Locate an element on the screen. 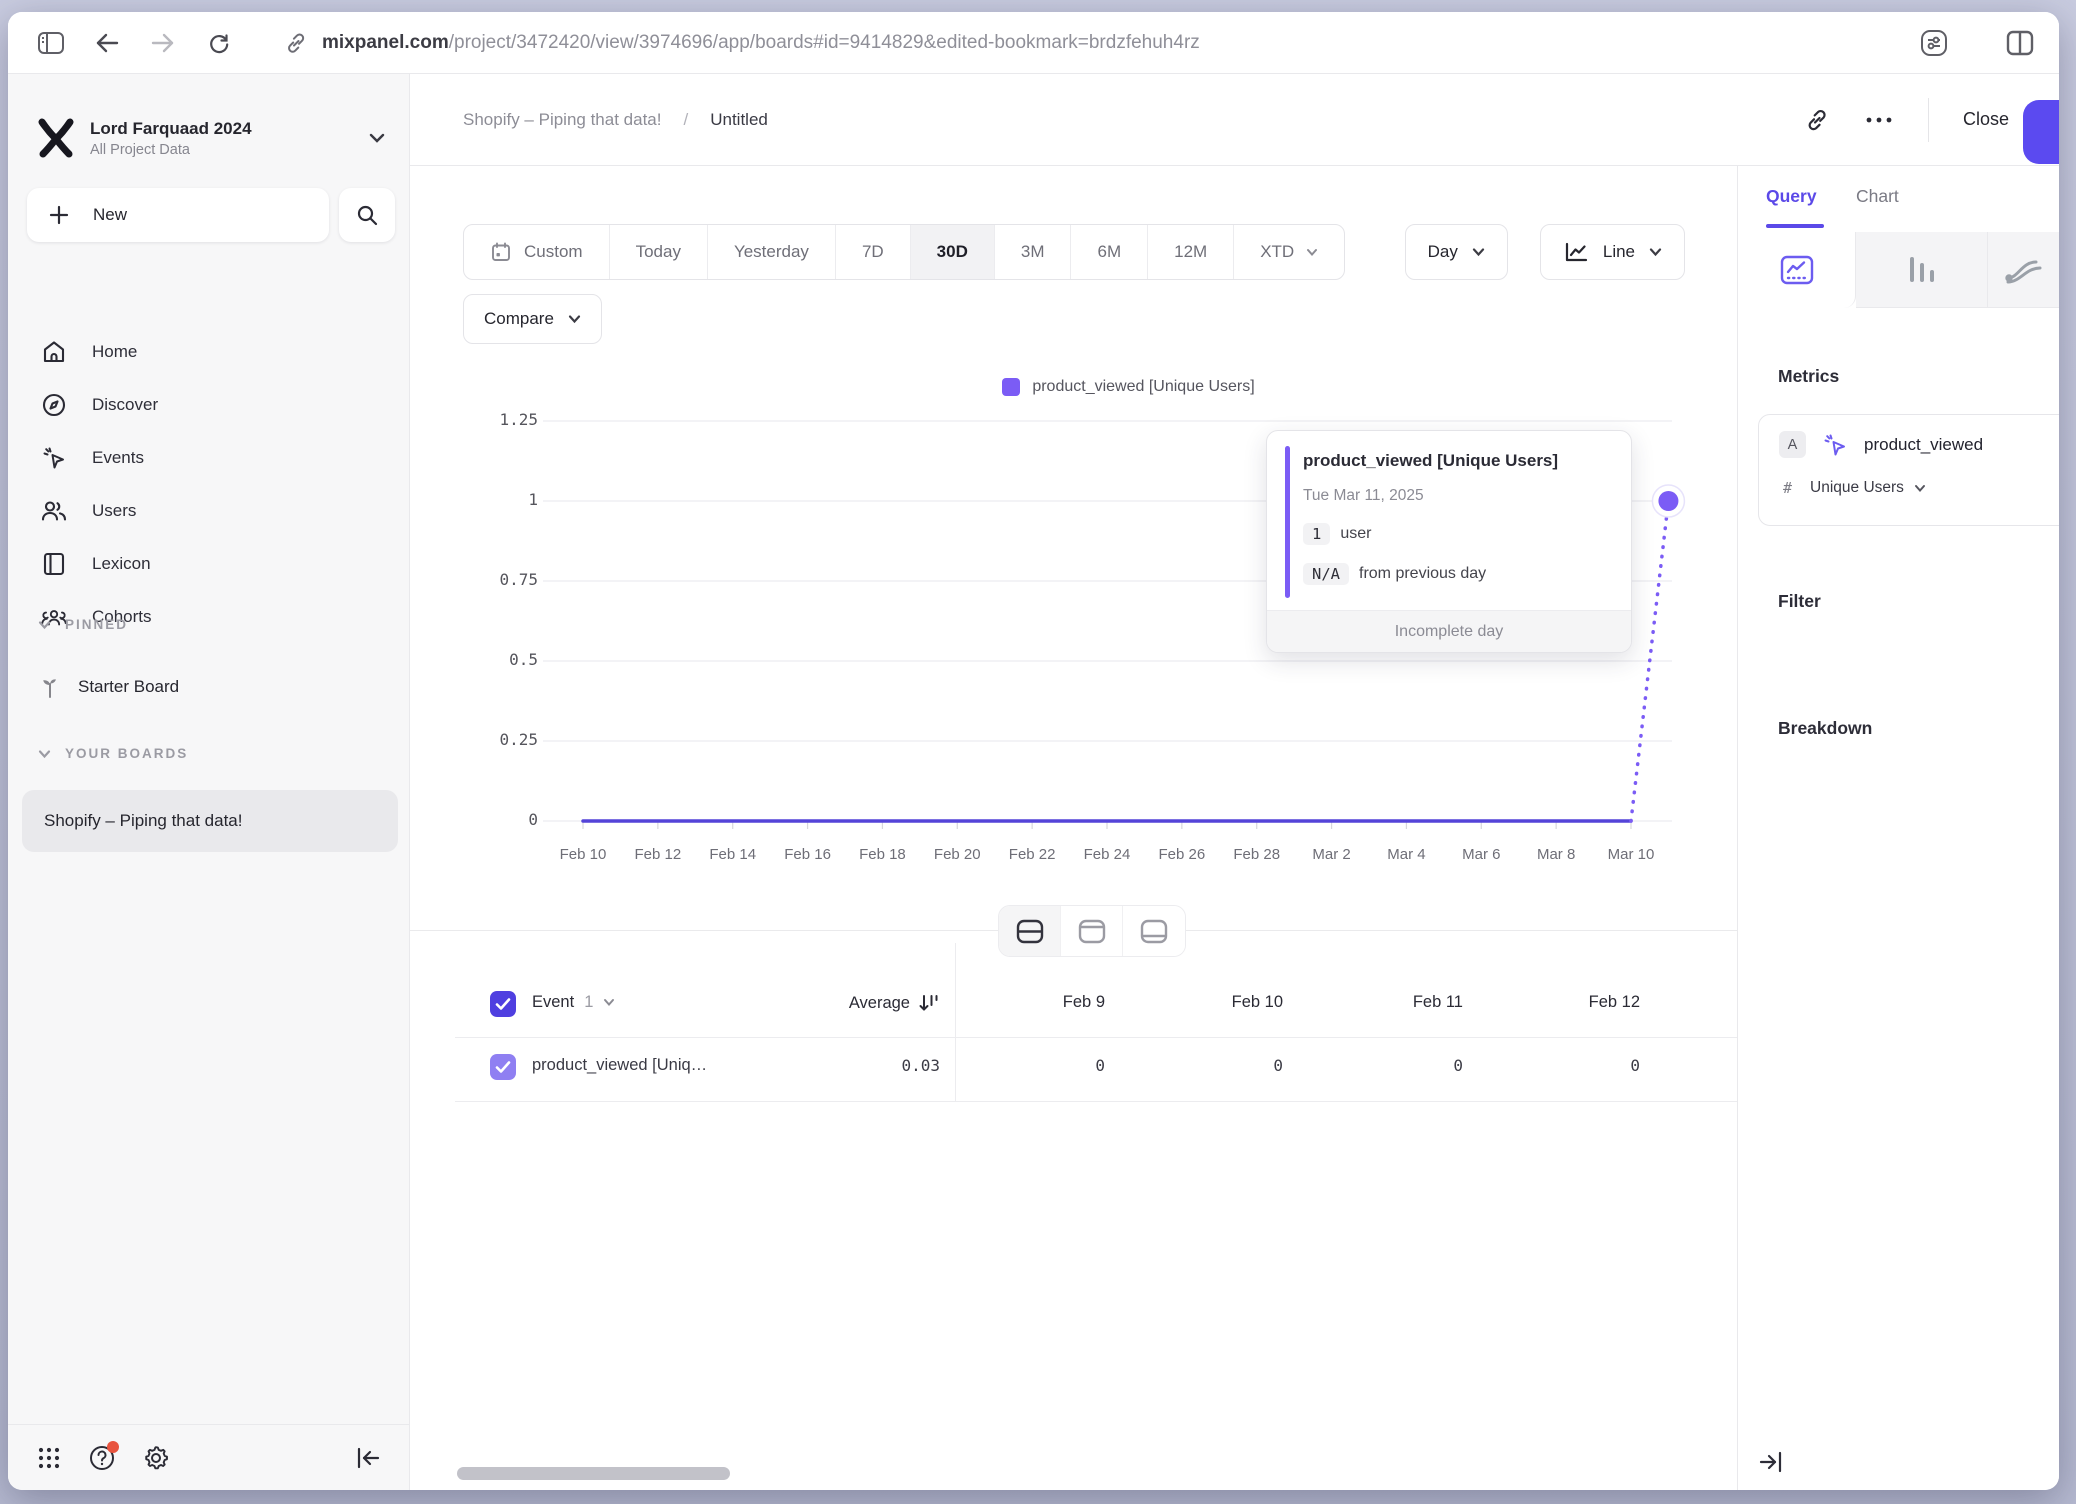 This screenshot has height=1504, width=2076. events-spark-icon is located at coordinates (1835, 445).